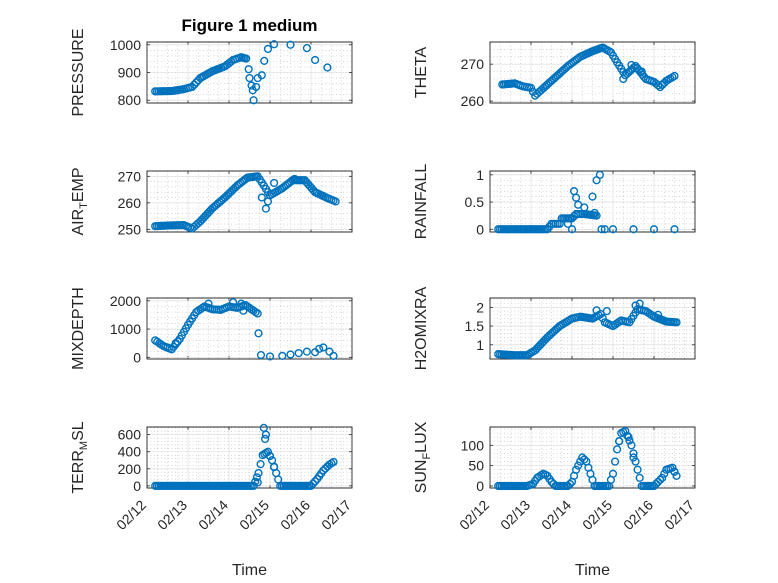 The image size is (778, 583). What do you see at coordinates (295, 515) in the screenshot?
I see `x-tick-label: 02/16` at bounding box center [295, 515].